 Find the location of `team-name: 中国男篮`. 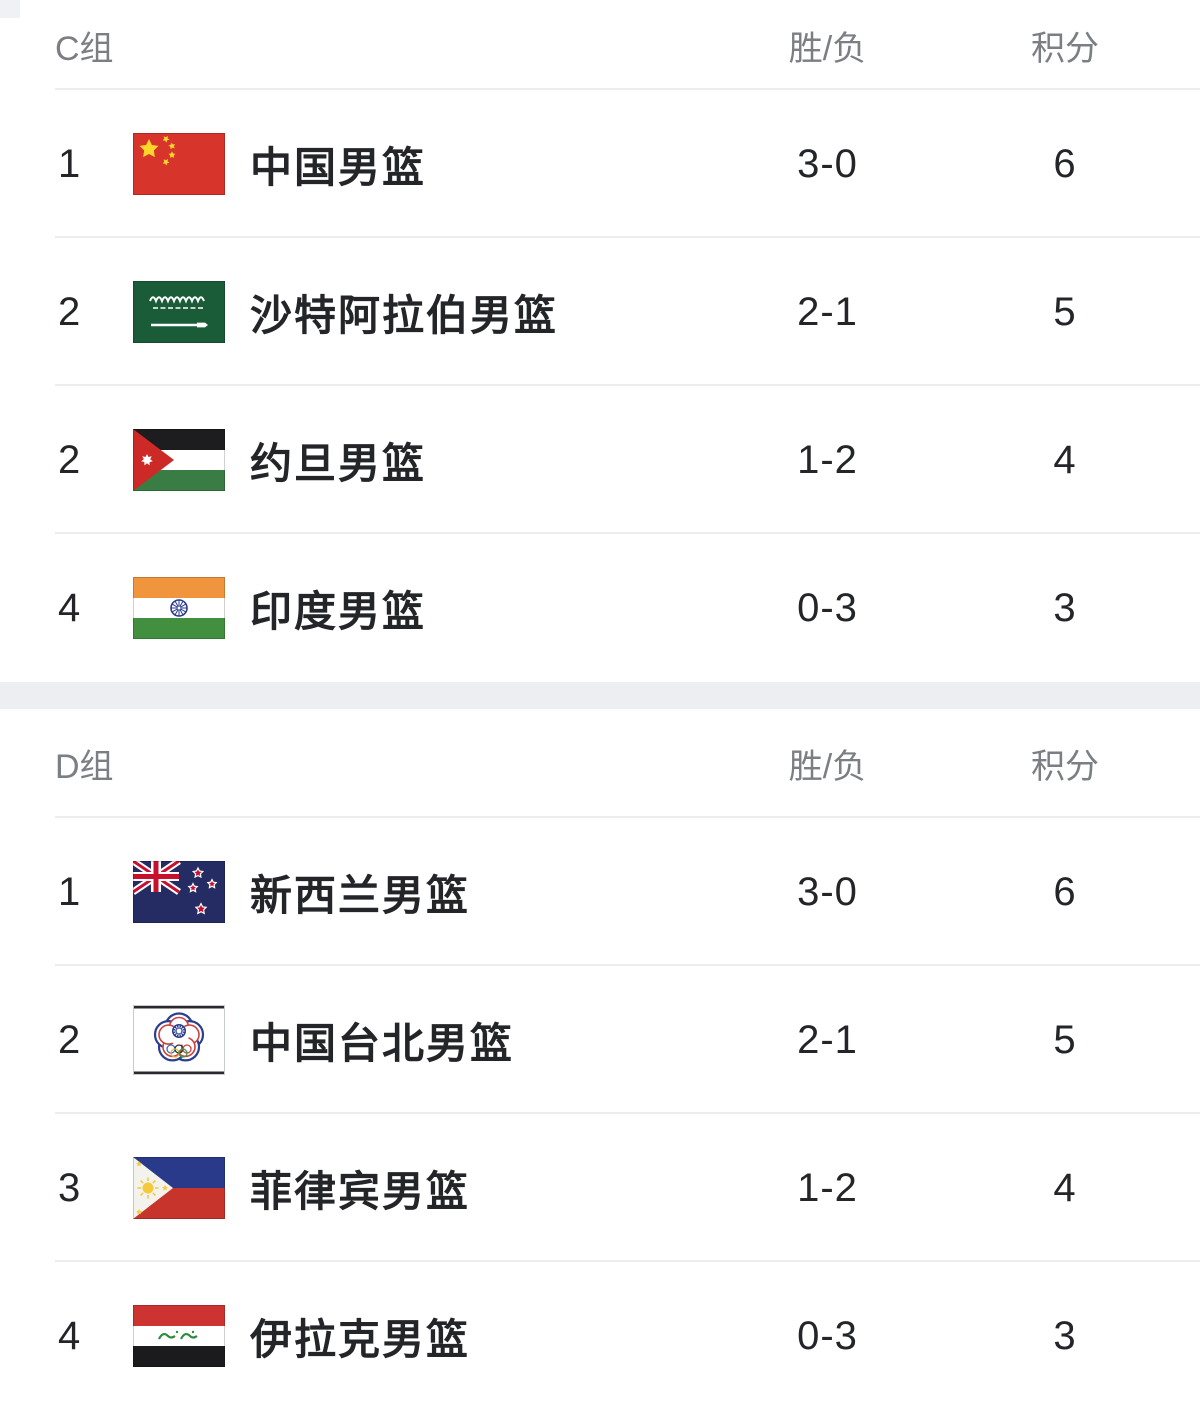

team-name: 中国男篮 is located at coordinates (338, 167).